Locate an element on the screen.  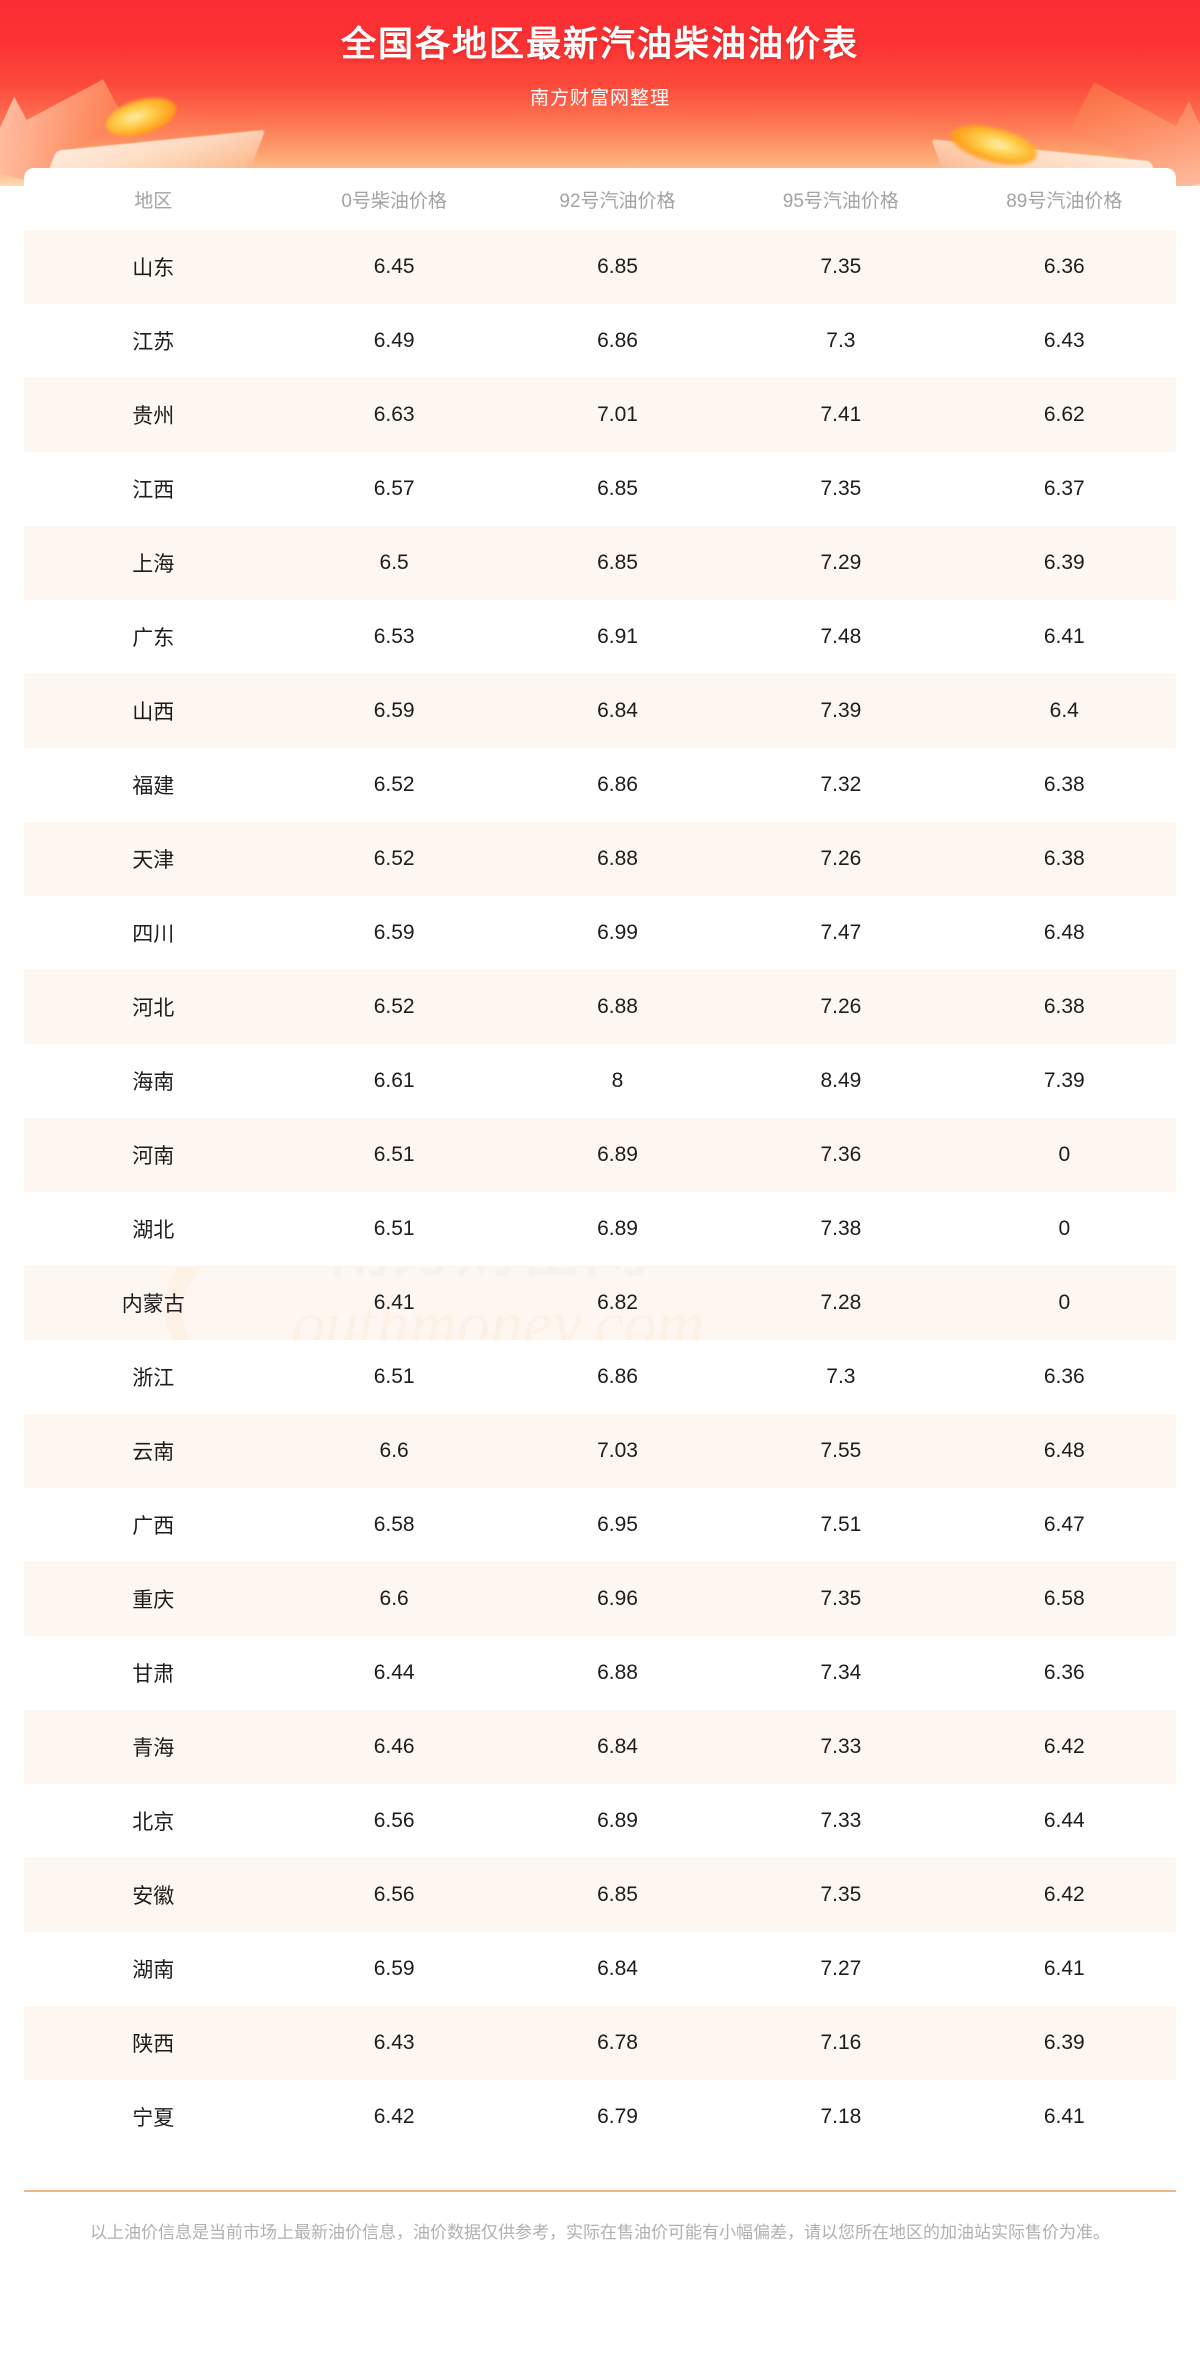
cell-region: 河北 is located at coordinates (153, 1007).